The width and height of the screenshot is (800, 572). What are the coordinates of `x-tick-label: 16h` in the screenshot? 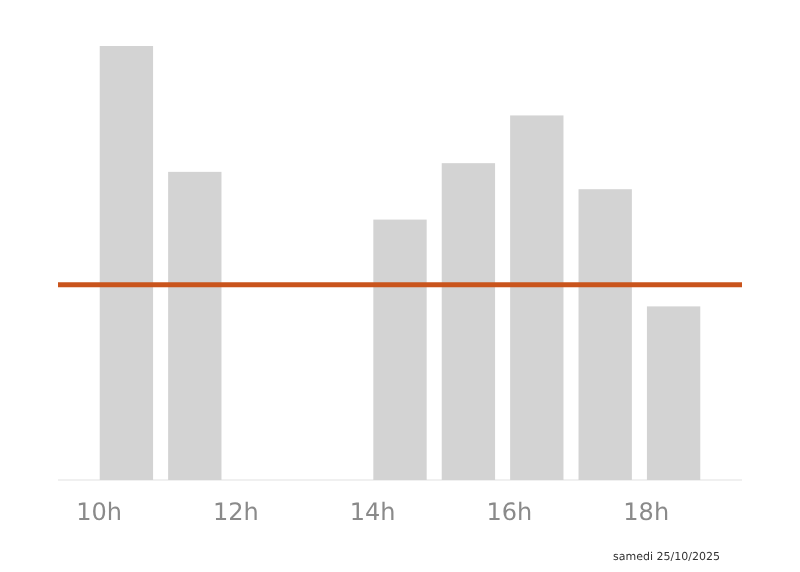 It's located at (509, 512).